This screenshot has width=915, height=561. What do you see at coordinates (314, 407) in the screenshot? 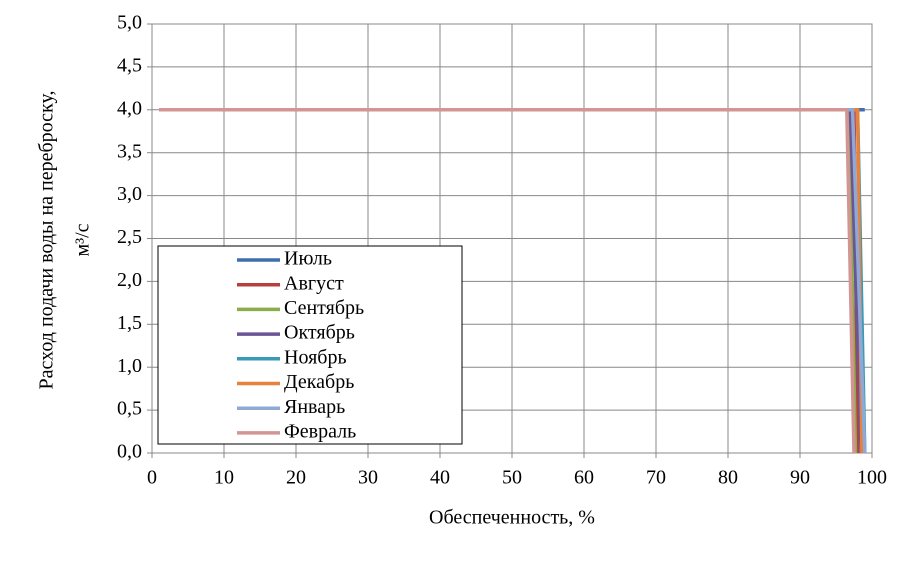
I see `legend-label: Январь` at bounding box center [314, 407].